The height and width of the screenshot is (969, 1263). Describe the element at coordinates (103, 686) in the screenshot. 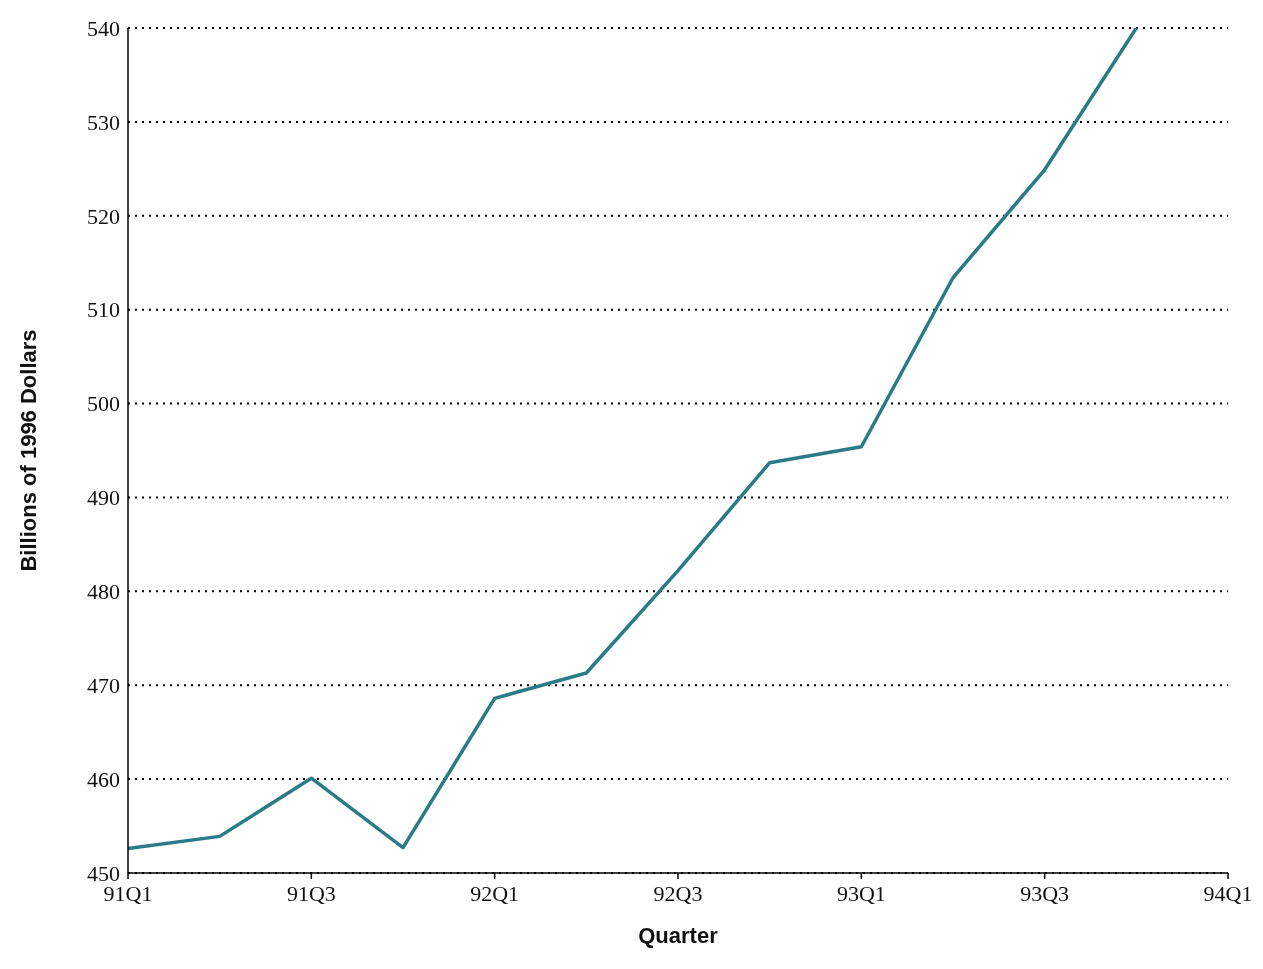

I see `y-tick-label: 470` at that location.